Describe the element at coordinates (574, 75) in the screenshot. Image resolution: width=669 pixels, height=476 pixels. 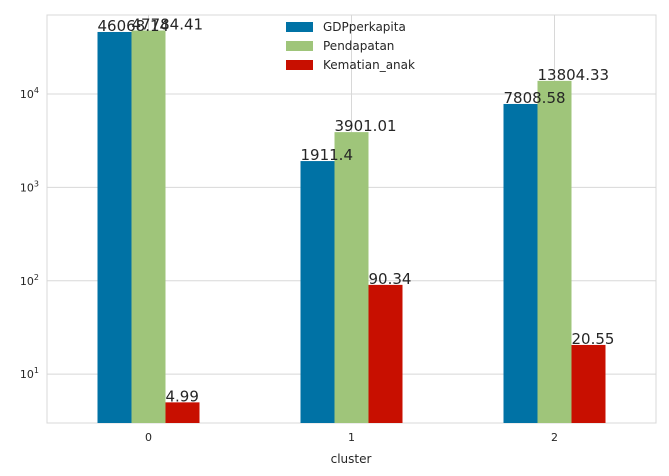
I see `data-label: 13804.33` at that location.